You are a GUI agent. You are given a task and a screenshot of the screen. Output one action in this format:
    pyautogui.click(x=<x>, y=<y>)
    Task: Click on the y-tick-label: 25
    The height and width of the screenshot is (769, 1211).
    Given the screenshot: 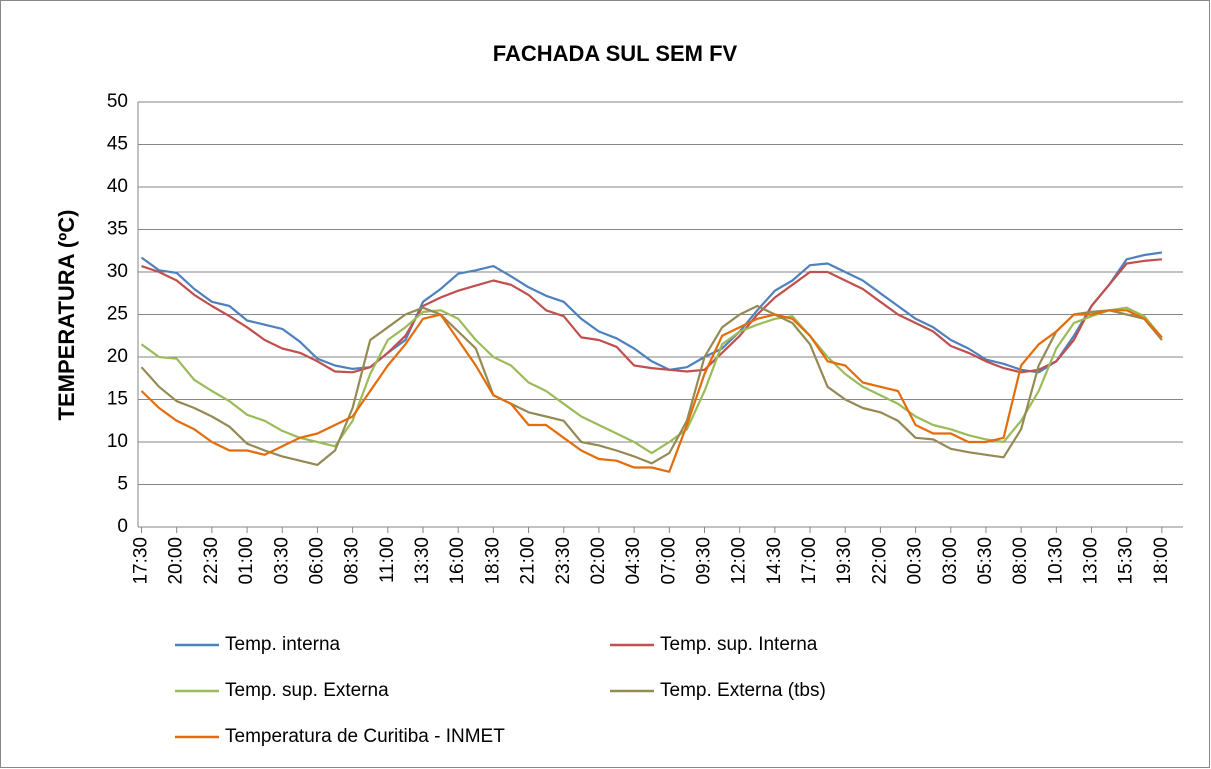 What is the action you would take?
    pyautogui.click(x=117, y=314)
    